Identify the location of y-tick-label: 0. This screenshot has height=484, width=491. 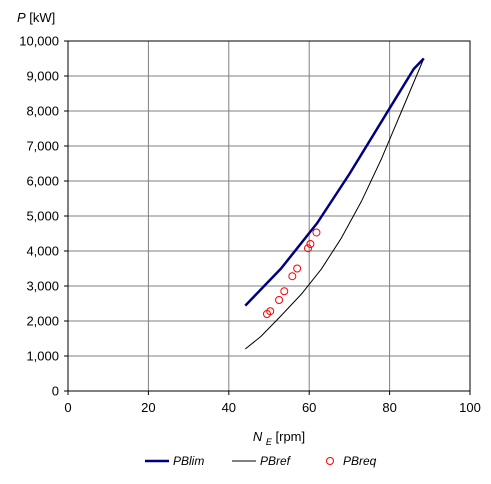
(55, 391).